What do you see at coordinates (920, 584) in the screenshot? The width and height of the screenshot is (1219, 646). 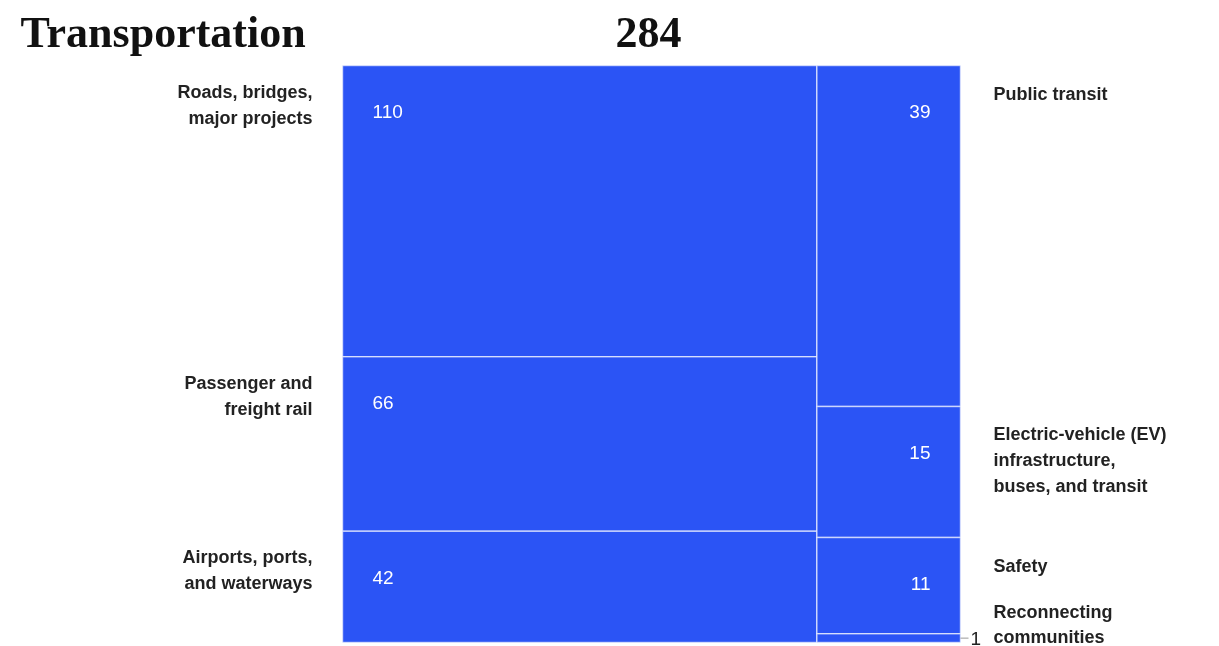 I see `data-label: 11` at bounding box center [920, 584].